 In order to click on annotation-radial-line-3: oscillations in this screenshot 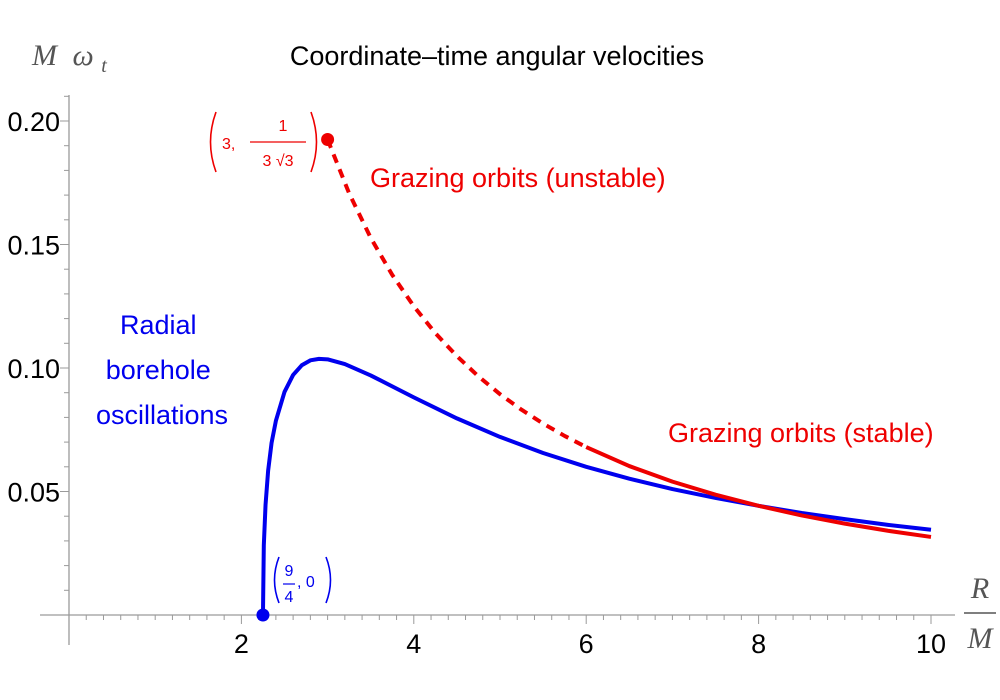, I will do `click(162, 415)`.